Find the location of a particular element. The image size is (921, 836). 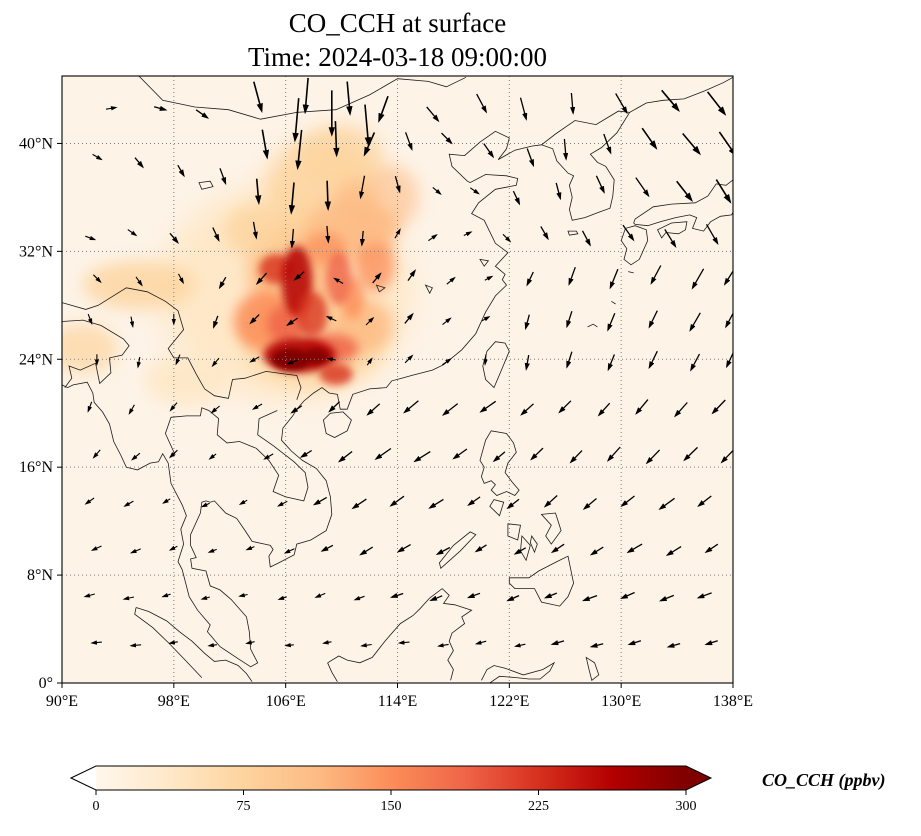

x-tick-label: 106°E is located at coordinates (286, 701).